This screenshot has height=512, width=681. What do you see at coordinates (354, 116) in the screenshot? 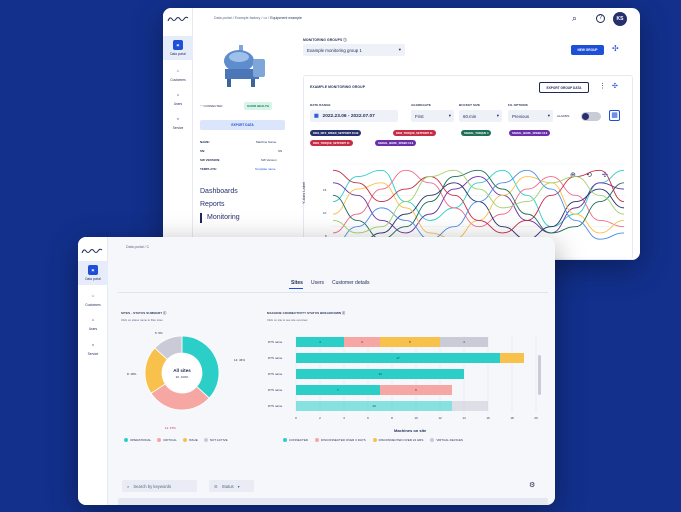
I see `date-range-input: ▦ 2022.23.06 - 2022.07.07` at bounding box center [354, 116].